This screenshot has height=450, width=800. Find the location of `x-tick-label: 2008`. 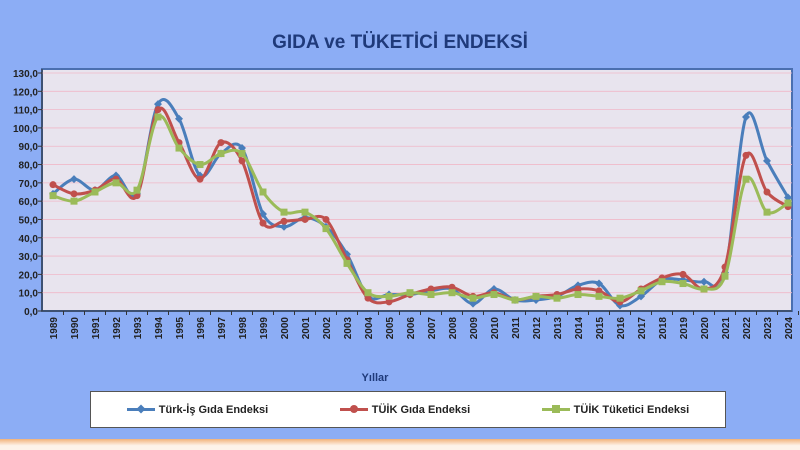

x-tick-label: 2008 is located at coordinates (453, 328).